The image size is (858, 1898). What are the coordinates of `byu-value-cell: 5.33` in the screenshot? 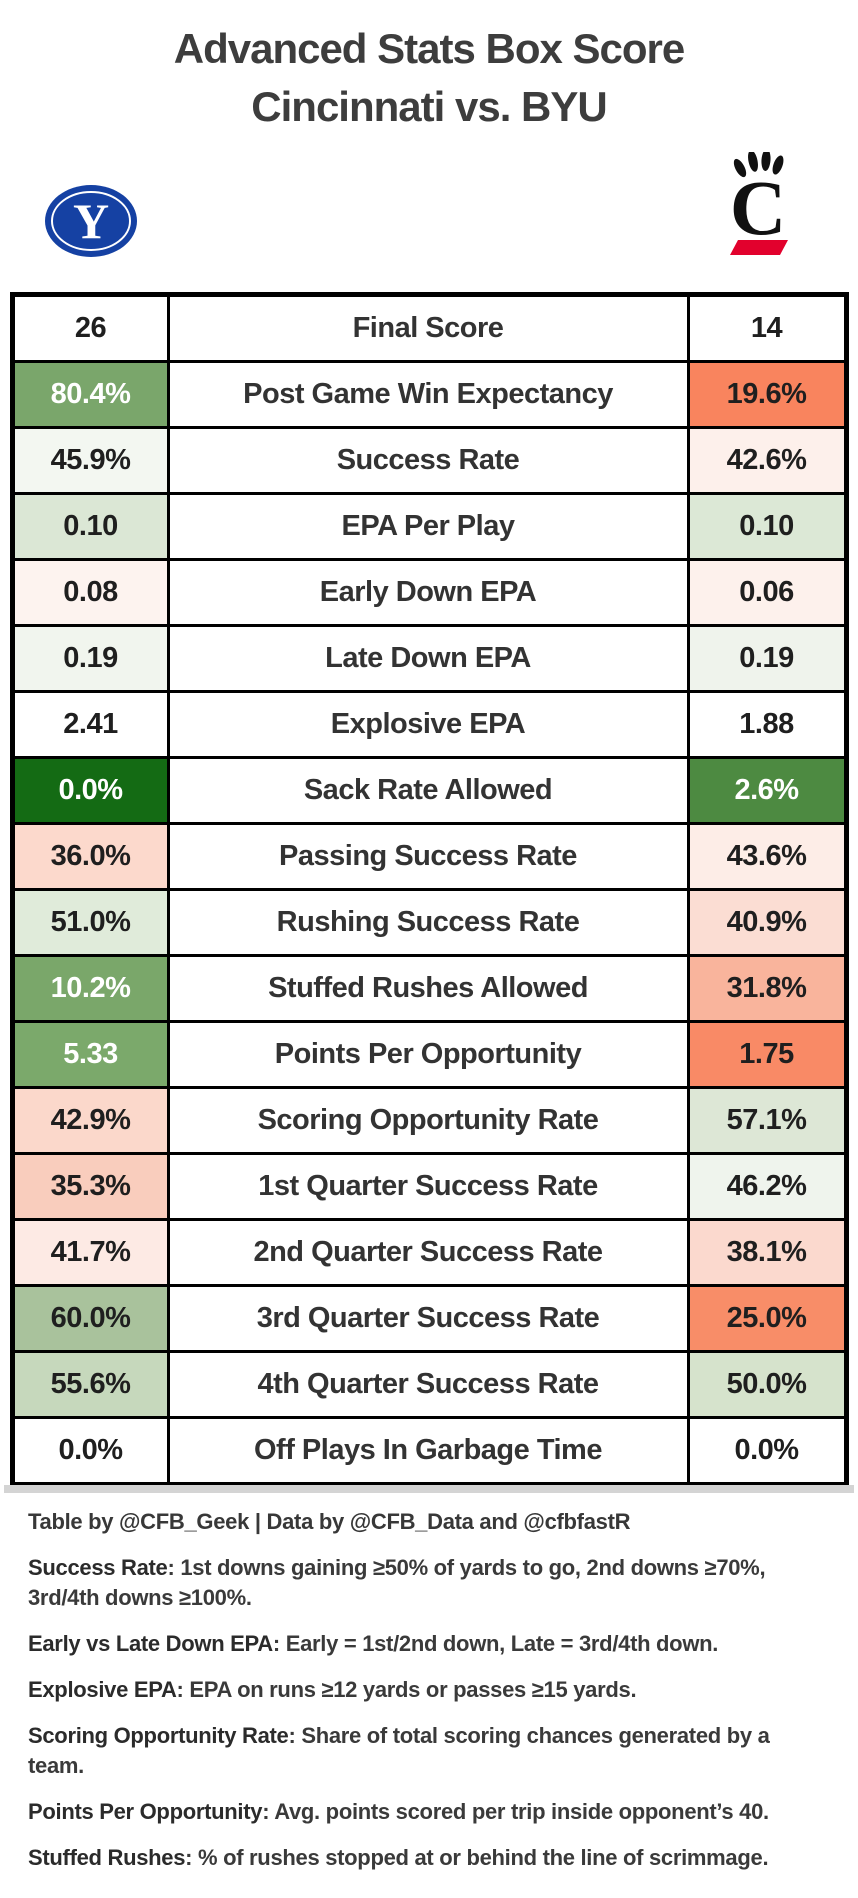 It's located at (90, 1054).